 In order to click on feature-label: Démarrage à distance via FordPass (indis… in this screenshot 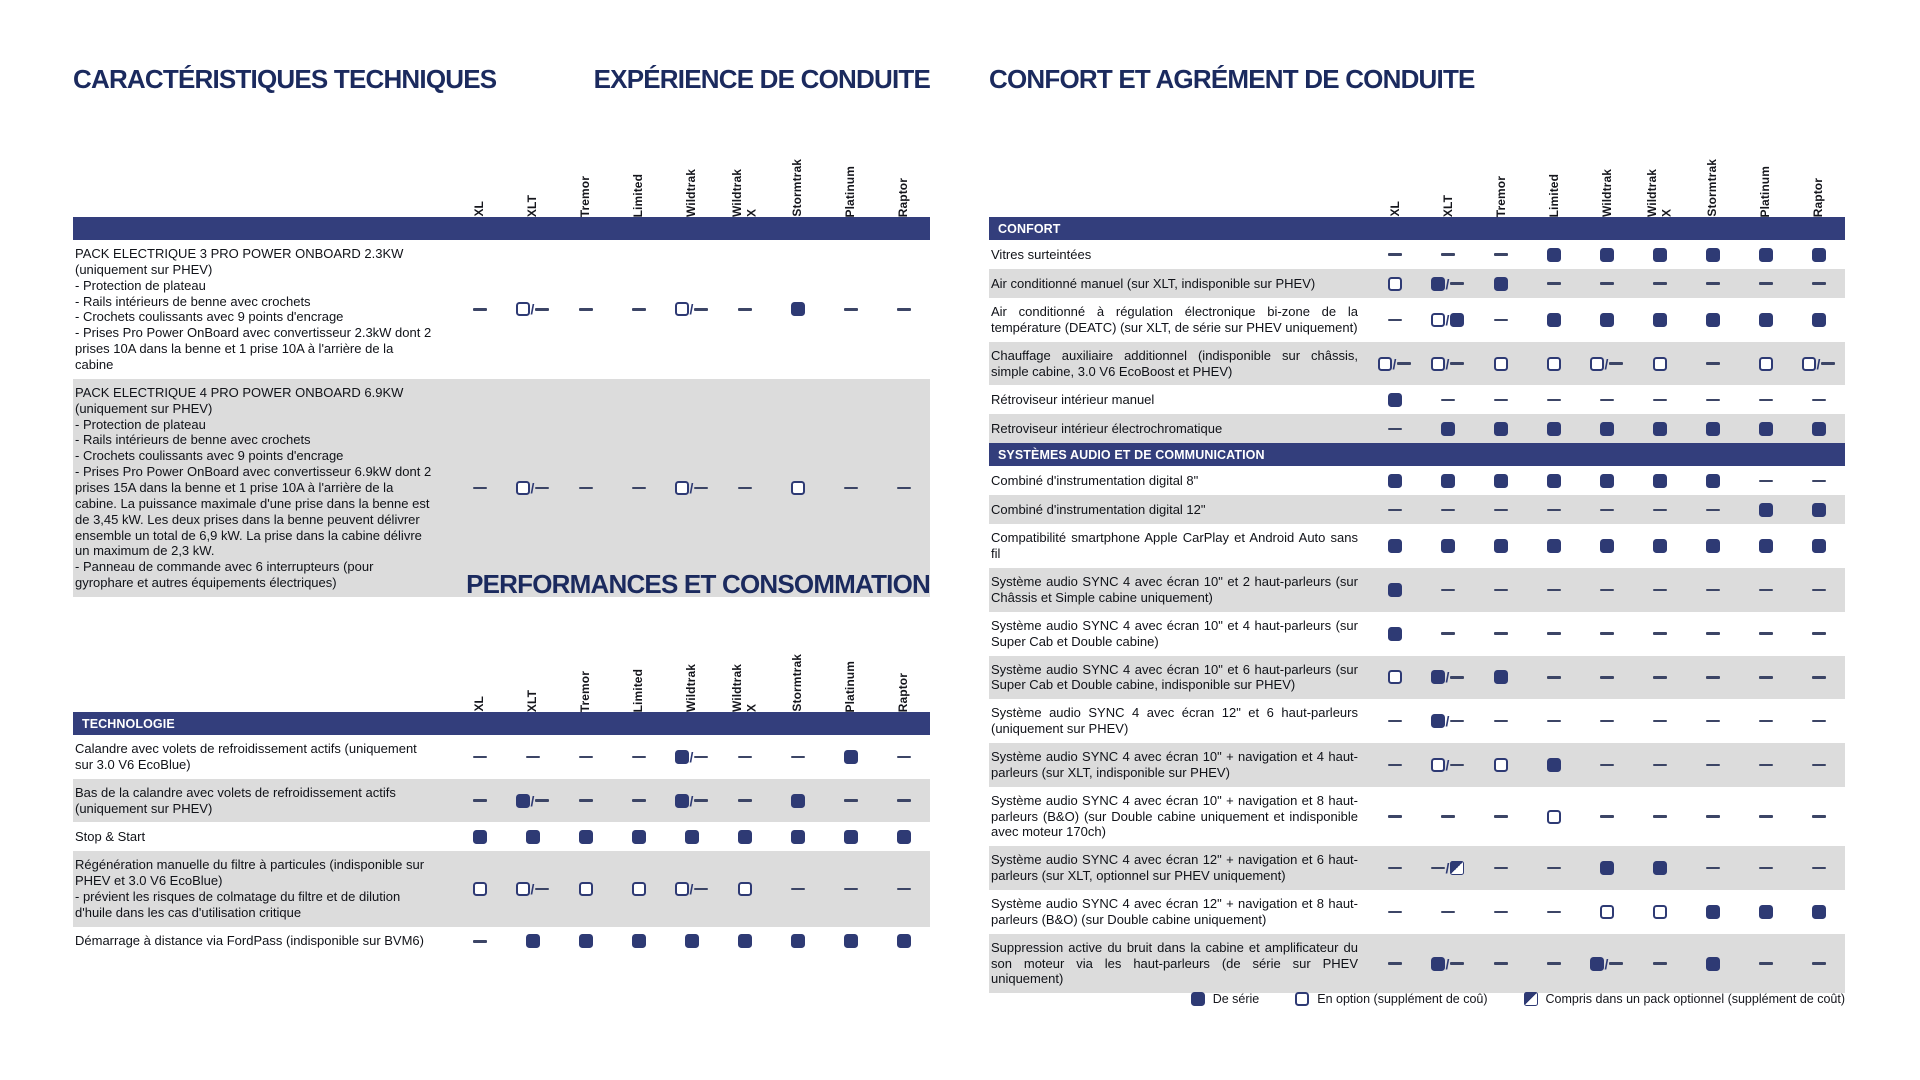, I will do `click(249, 941)`.